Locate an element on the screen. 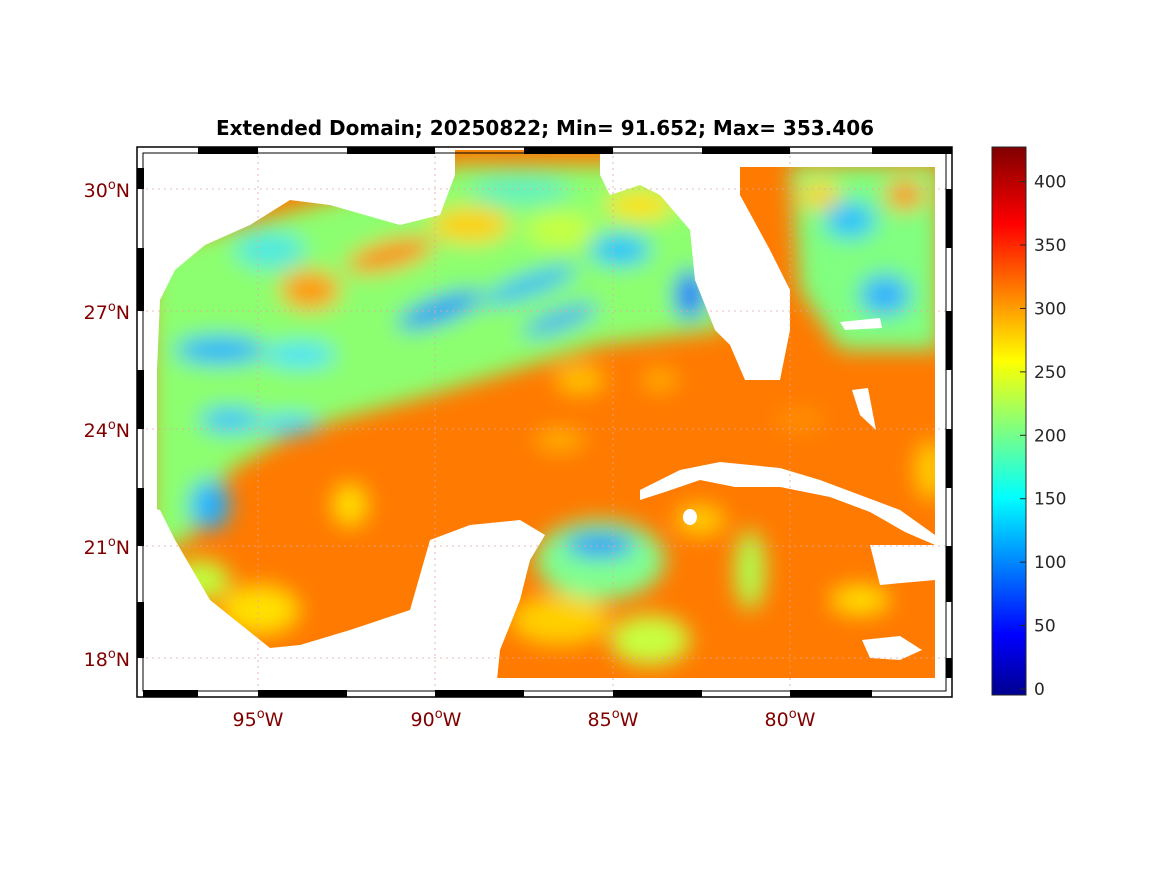  colorbar: 0 50 100 150 200 250 300 350 400 is located at coordinates (1028, 423).